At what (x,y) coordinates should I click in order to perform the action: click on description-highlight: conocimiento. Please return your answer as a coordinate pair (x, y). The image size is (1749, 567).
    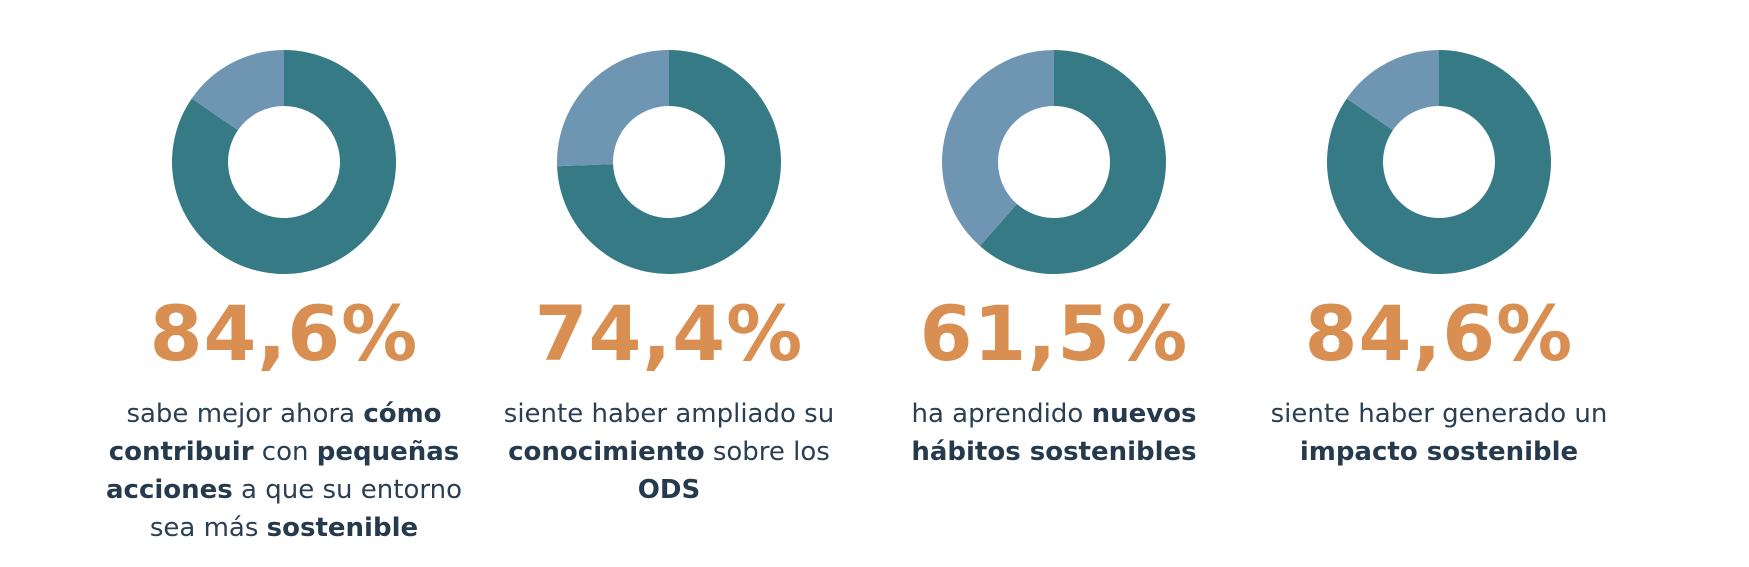
    Looking at the image, I should click on (606, 452).